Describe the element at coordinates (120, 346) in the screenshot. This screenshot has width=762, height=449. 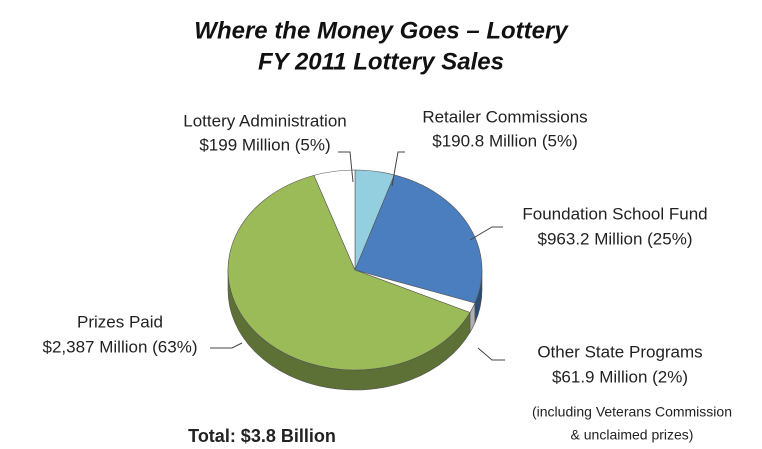
I see `slice-value-label: $2,387 Million (63%)` at that location.